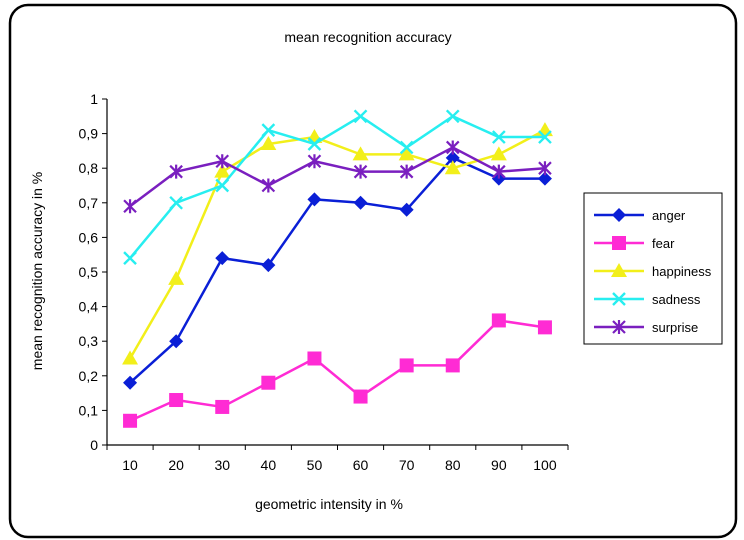 This screenshot has width=744, height=540. What do you see at coordinates (94, 445) in the screenshot?
I see `y-tick-label: 0` at bounding box center [94, 445].